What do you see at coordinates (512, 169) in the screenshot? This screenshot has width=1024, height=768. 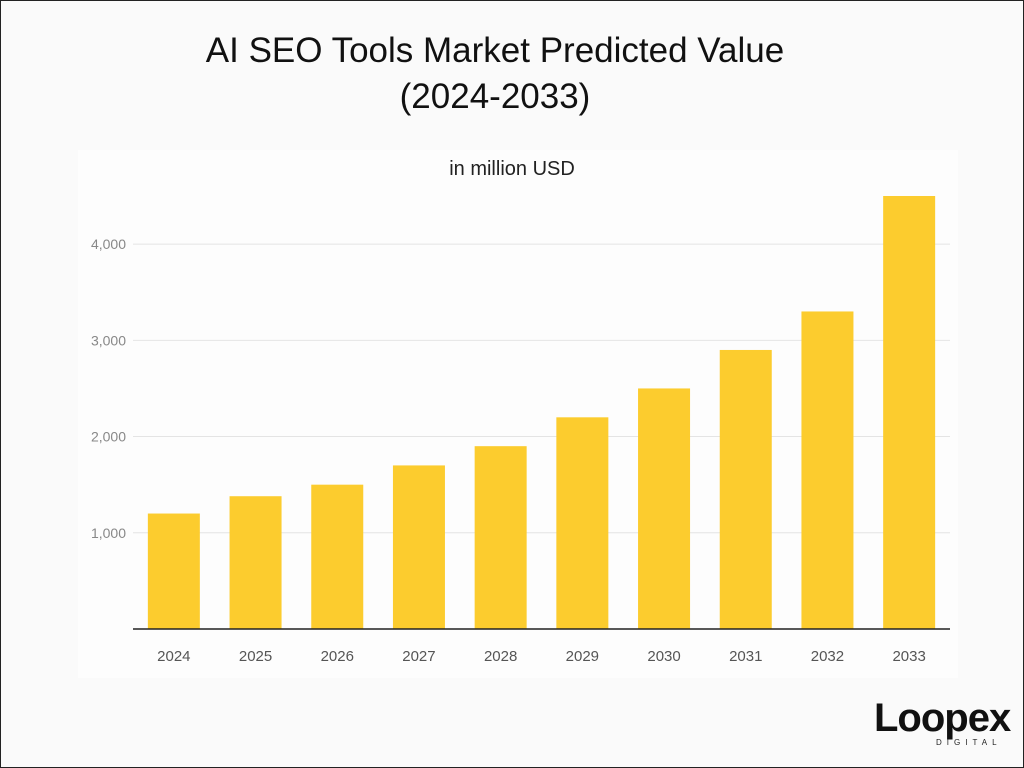 I see `chart-subtitle: in million USD` at bounding box center [512, 169].